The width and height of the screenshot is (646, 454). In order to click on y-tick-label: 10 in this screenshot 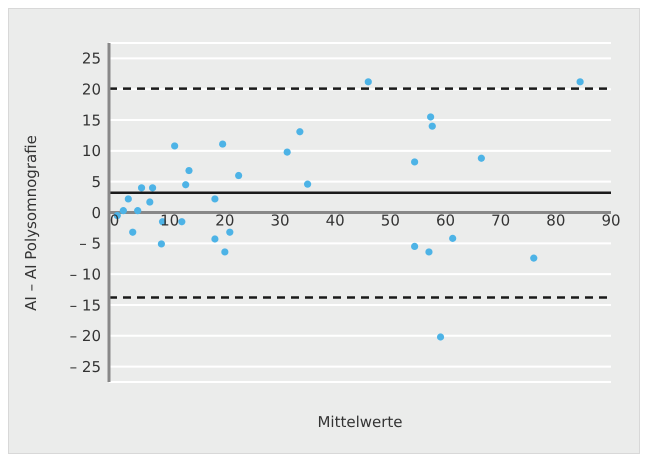, I will do `click(91, 151)`.